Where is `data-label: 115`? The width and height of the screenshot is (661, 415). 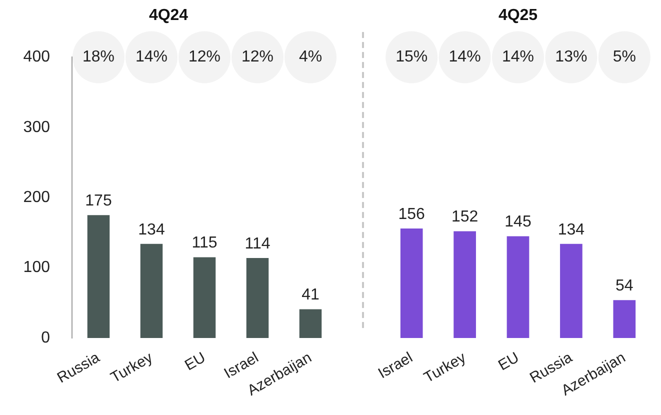 data-label: 115 is located at coordinates (205, 243).